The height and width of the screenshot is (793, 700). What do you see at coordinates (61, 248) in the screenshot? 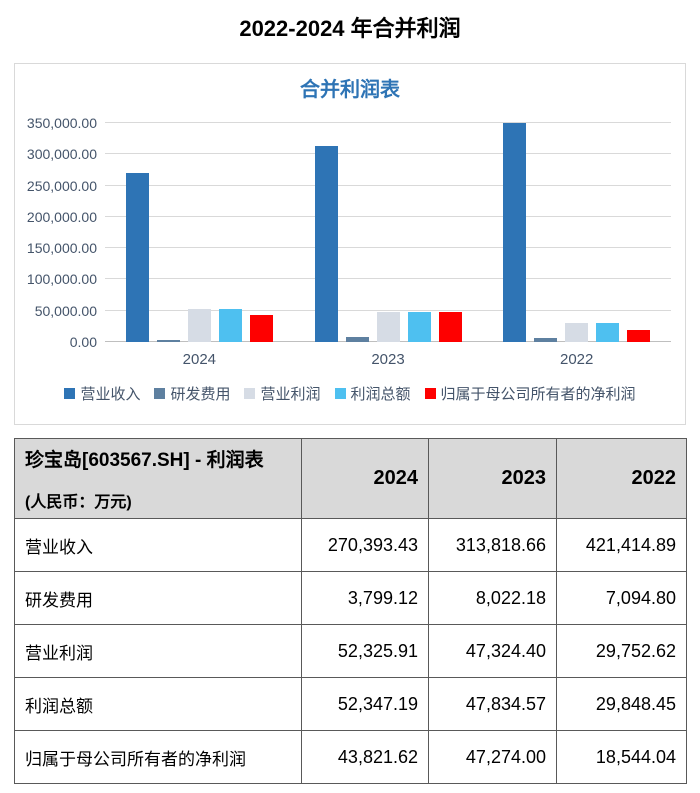
I see `y-tick-label: 150,000.00` at bounding box center [61, 248].